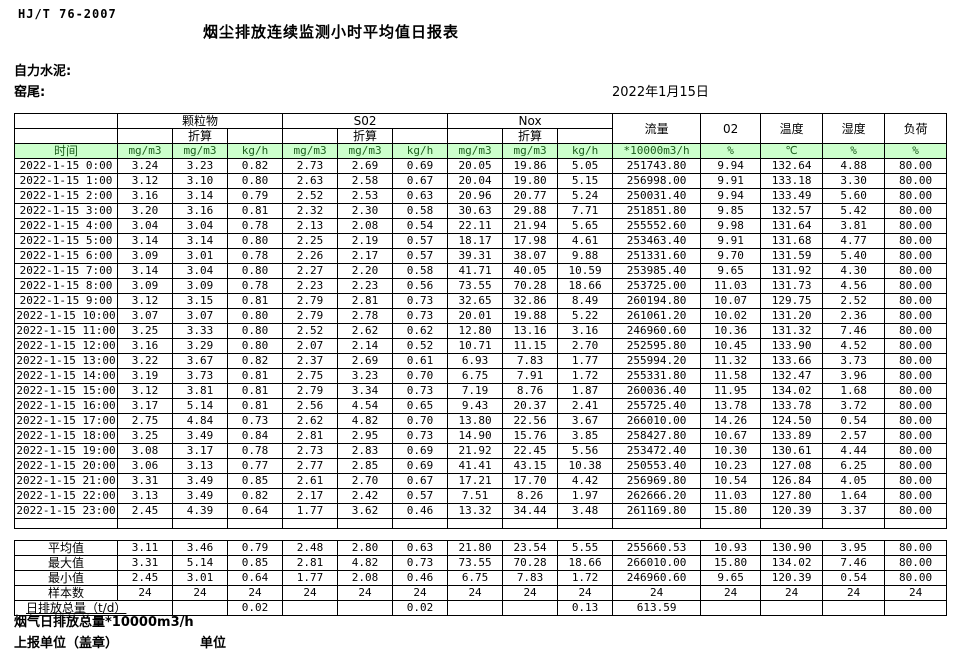  I want to click on value-cell: 5.60, so click(854, 196).